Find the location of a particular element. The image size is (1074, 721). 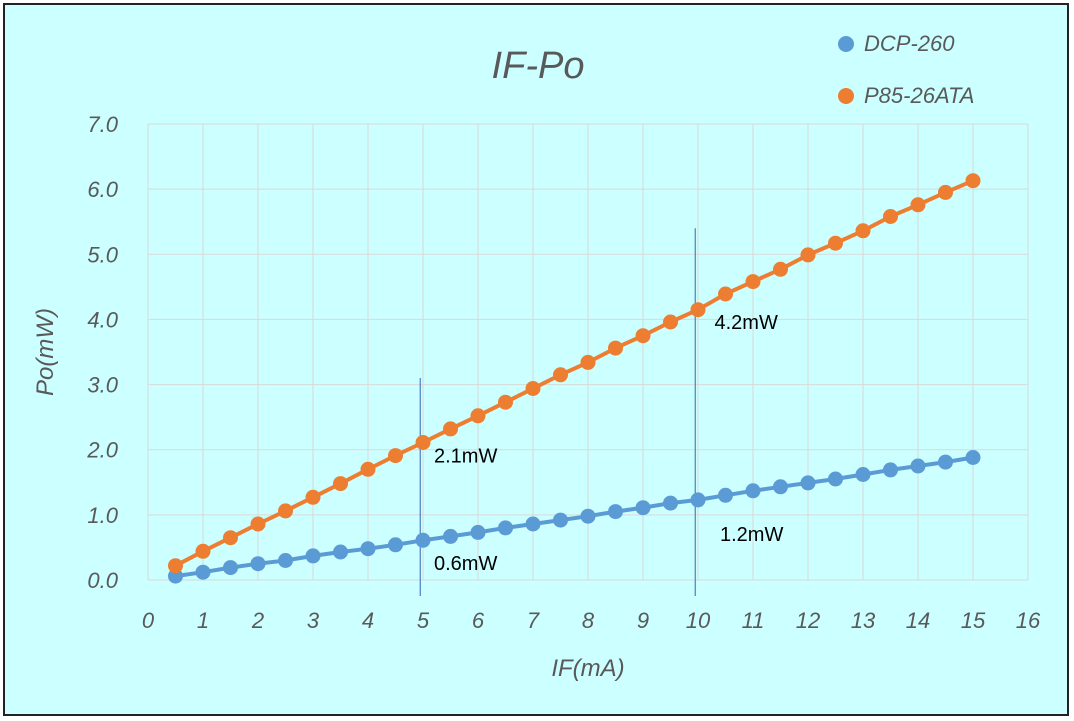

chart-title: IF-Po is located at coordinates (538, 66).